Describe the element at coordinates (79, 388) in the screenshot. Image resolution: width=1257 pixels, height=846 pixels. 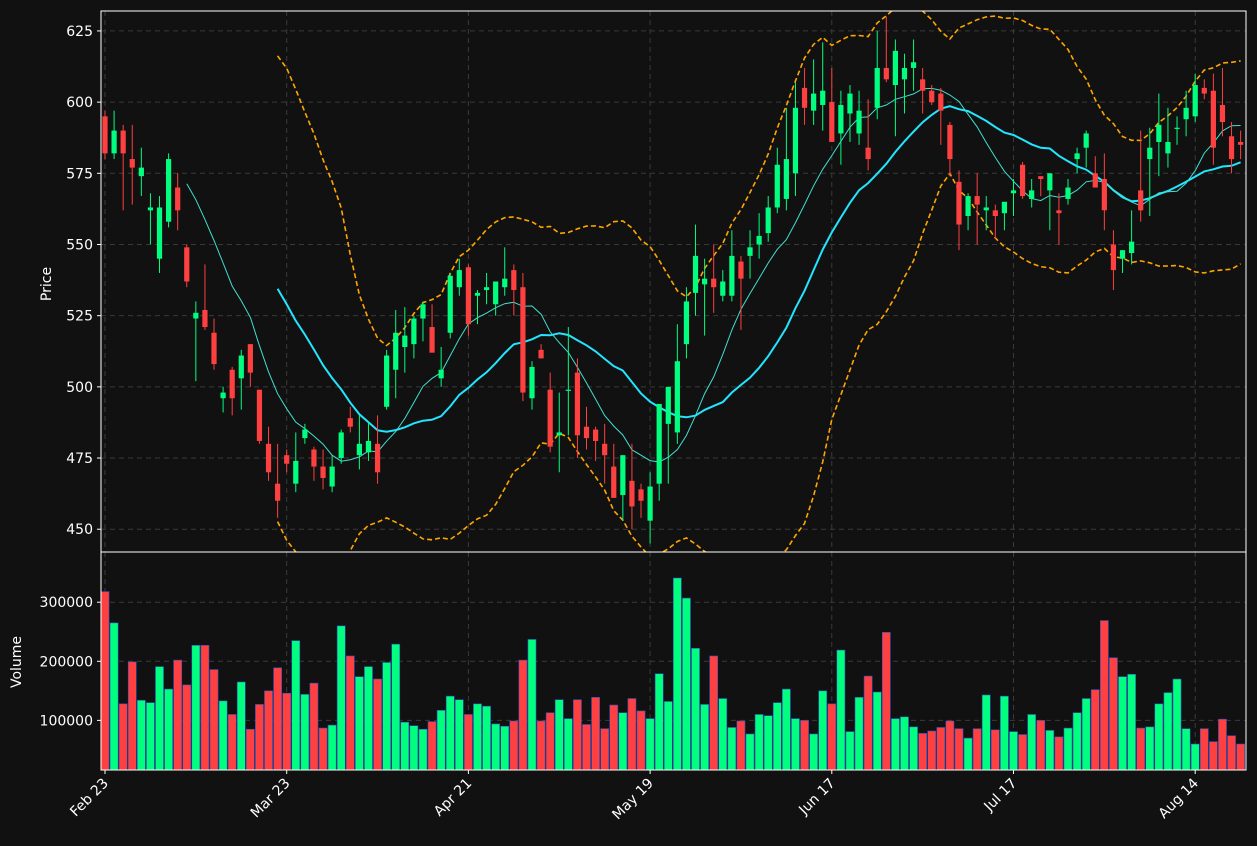
I see `price-ytick-label: 500` at that location.